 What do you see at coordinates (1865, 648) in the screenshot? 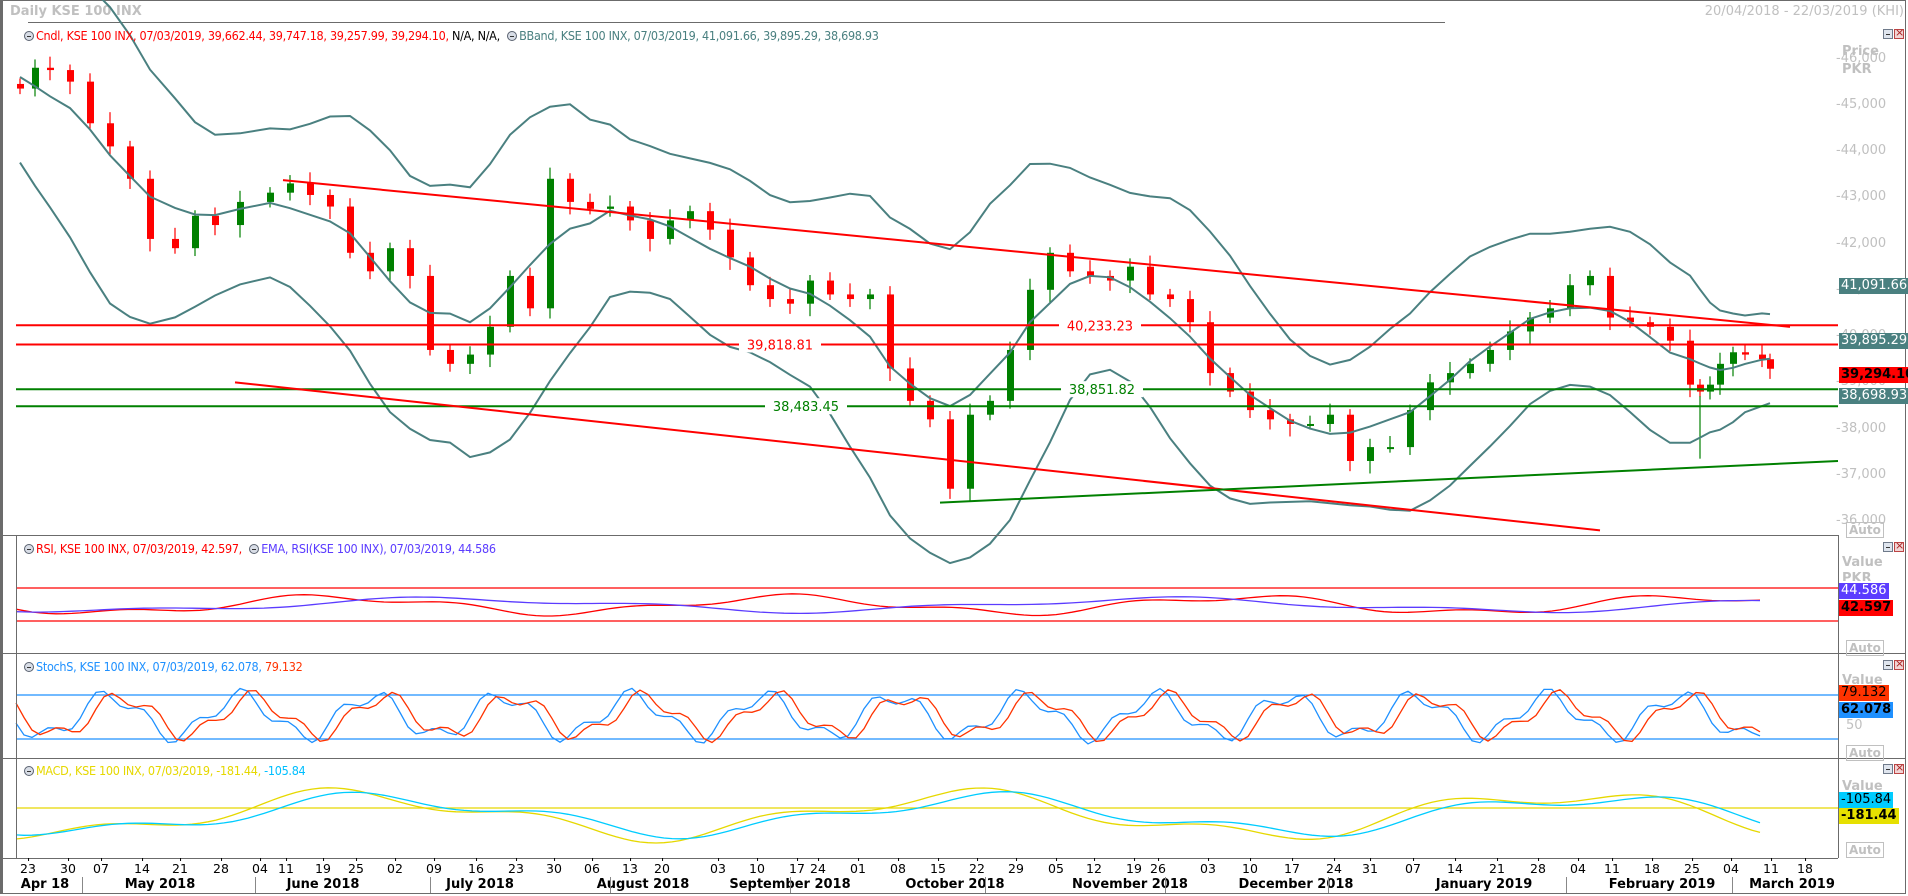
I see `rsi-auto-scale-button: Auto` at bounding box center [1865, 648].